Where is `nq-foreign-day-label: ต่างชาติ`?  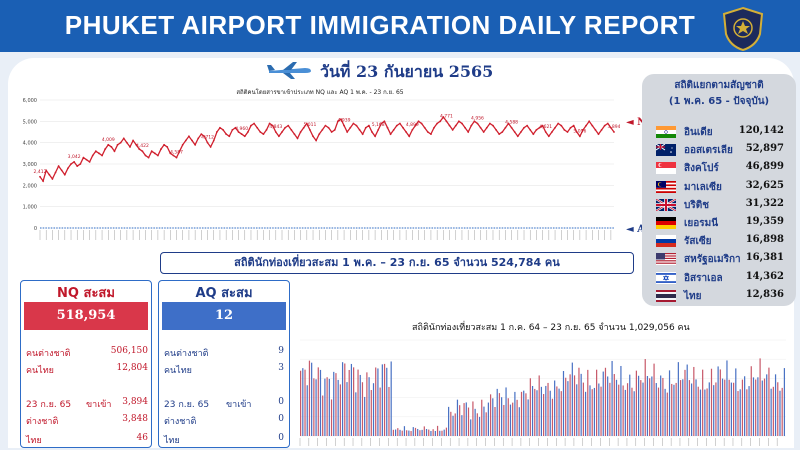
nq-foreign-day-label: ต่างชาติ is located at coordinates (42, 422).